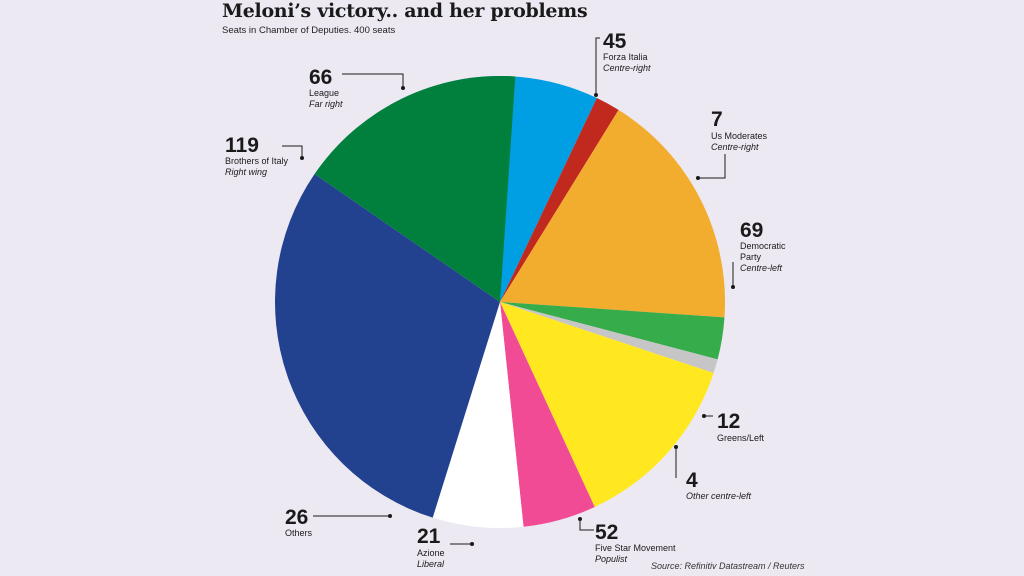  Describe the element at coordinates (586, 525) in the screenshot. I see `leader-line-five-star-movement` at that location.